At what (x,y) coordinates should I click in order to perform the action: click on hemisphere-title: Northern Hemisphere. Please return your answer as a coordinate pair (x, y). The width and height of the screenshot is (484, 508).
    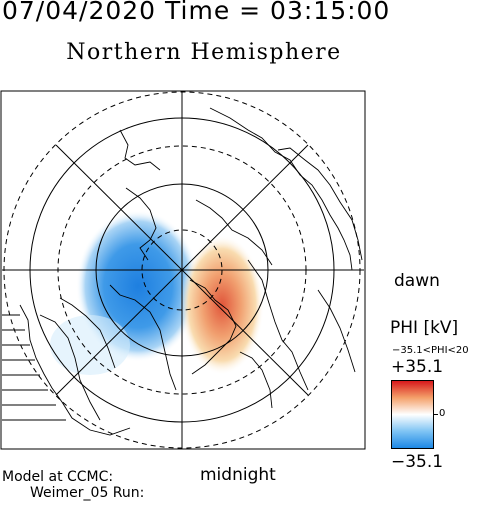
    Looking at the image, I should click on (204, 52).